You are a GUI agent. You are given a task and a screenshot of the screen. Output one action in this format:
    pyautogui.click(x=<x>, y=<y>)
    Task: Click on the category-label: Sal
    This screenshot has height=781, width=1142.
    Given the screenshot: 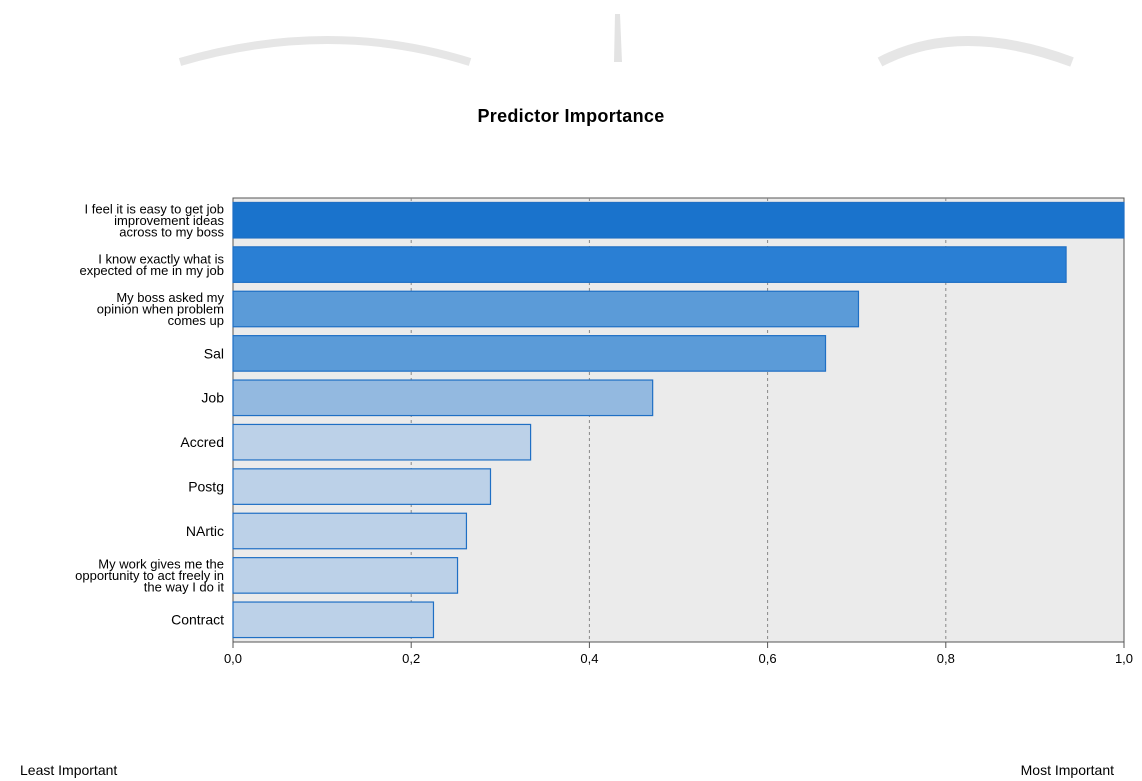 What is the action you would take?
    pyautogui.click(x=214, y=353)
    